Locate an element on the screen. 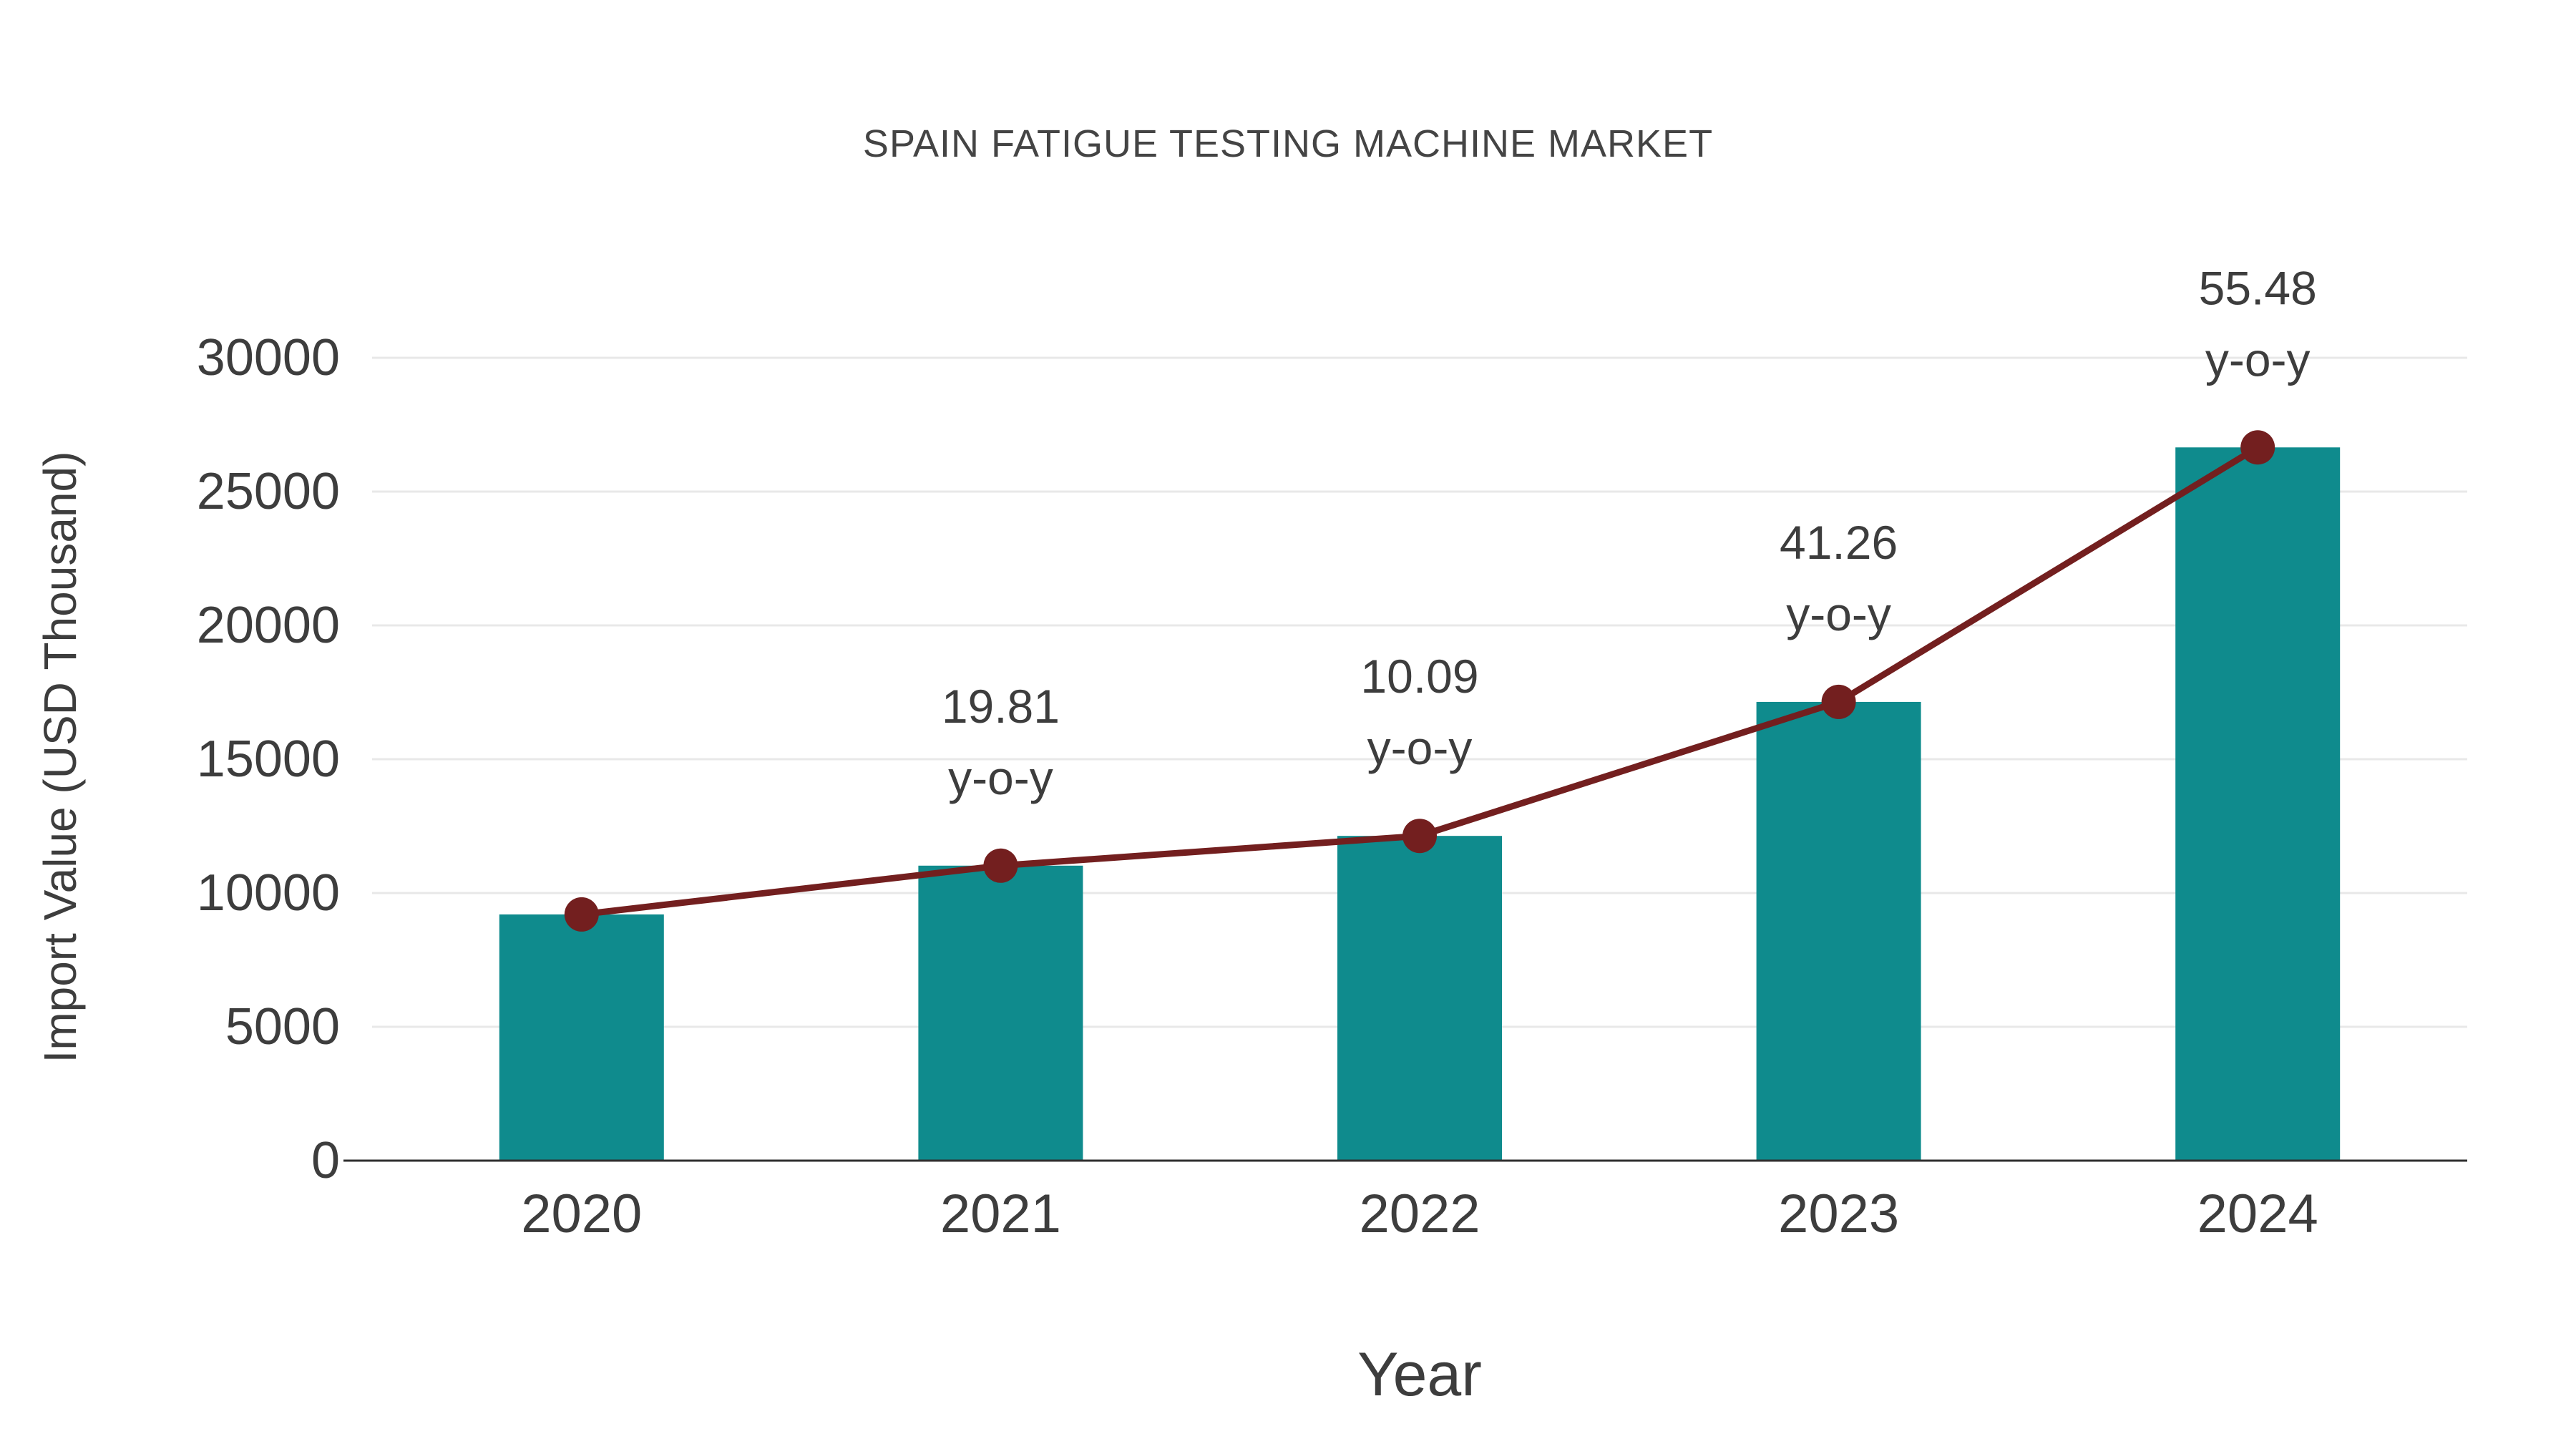  annotation-value-2023: 41.26 is located at coordinates (1839, 542).